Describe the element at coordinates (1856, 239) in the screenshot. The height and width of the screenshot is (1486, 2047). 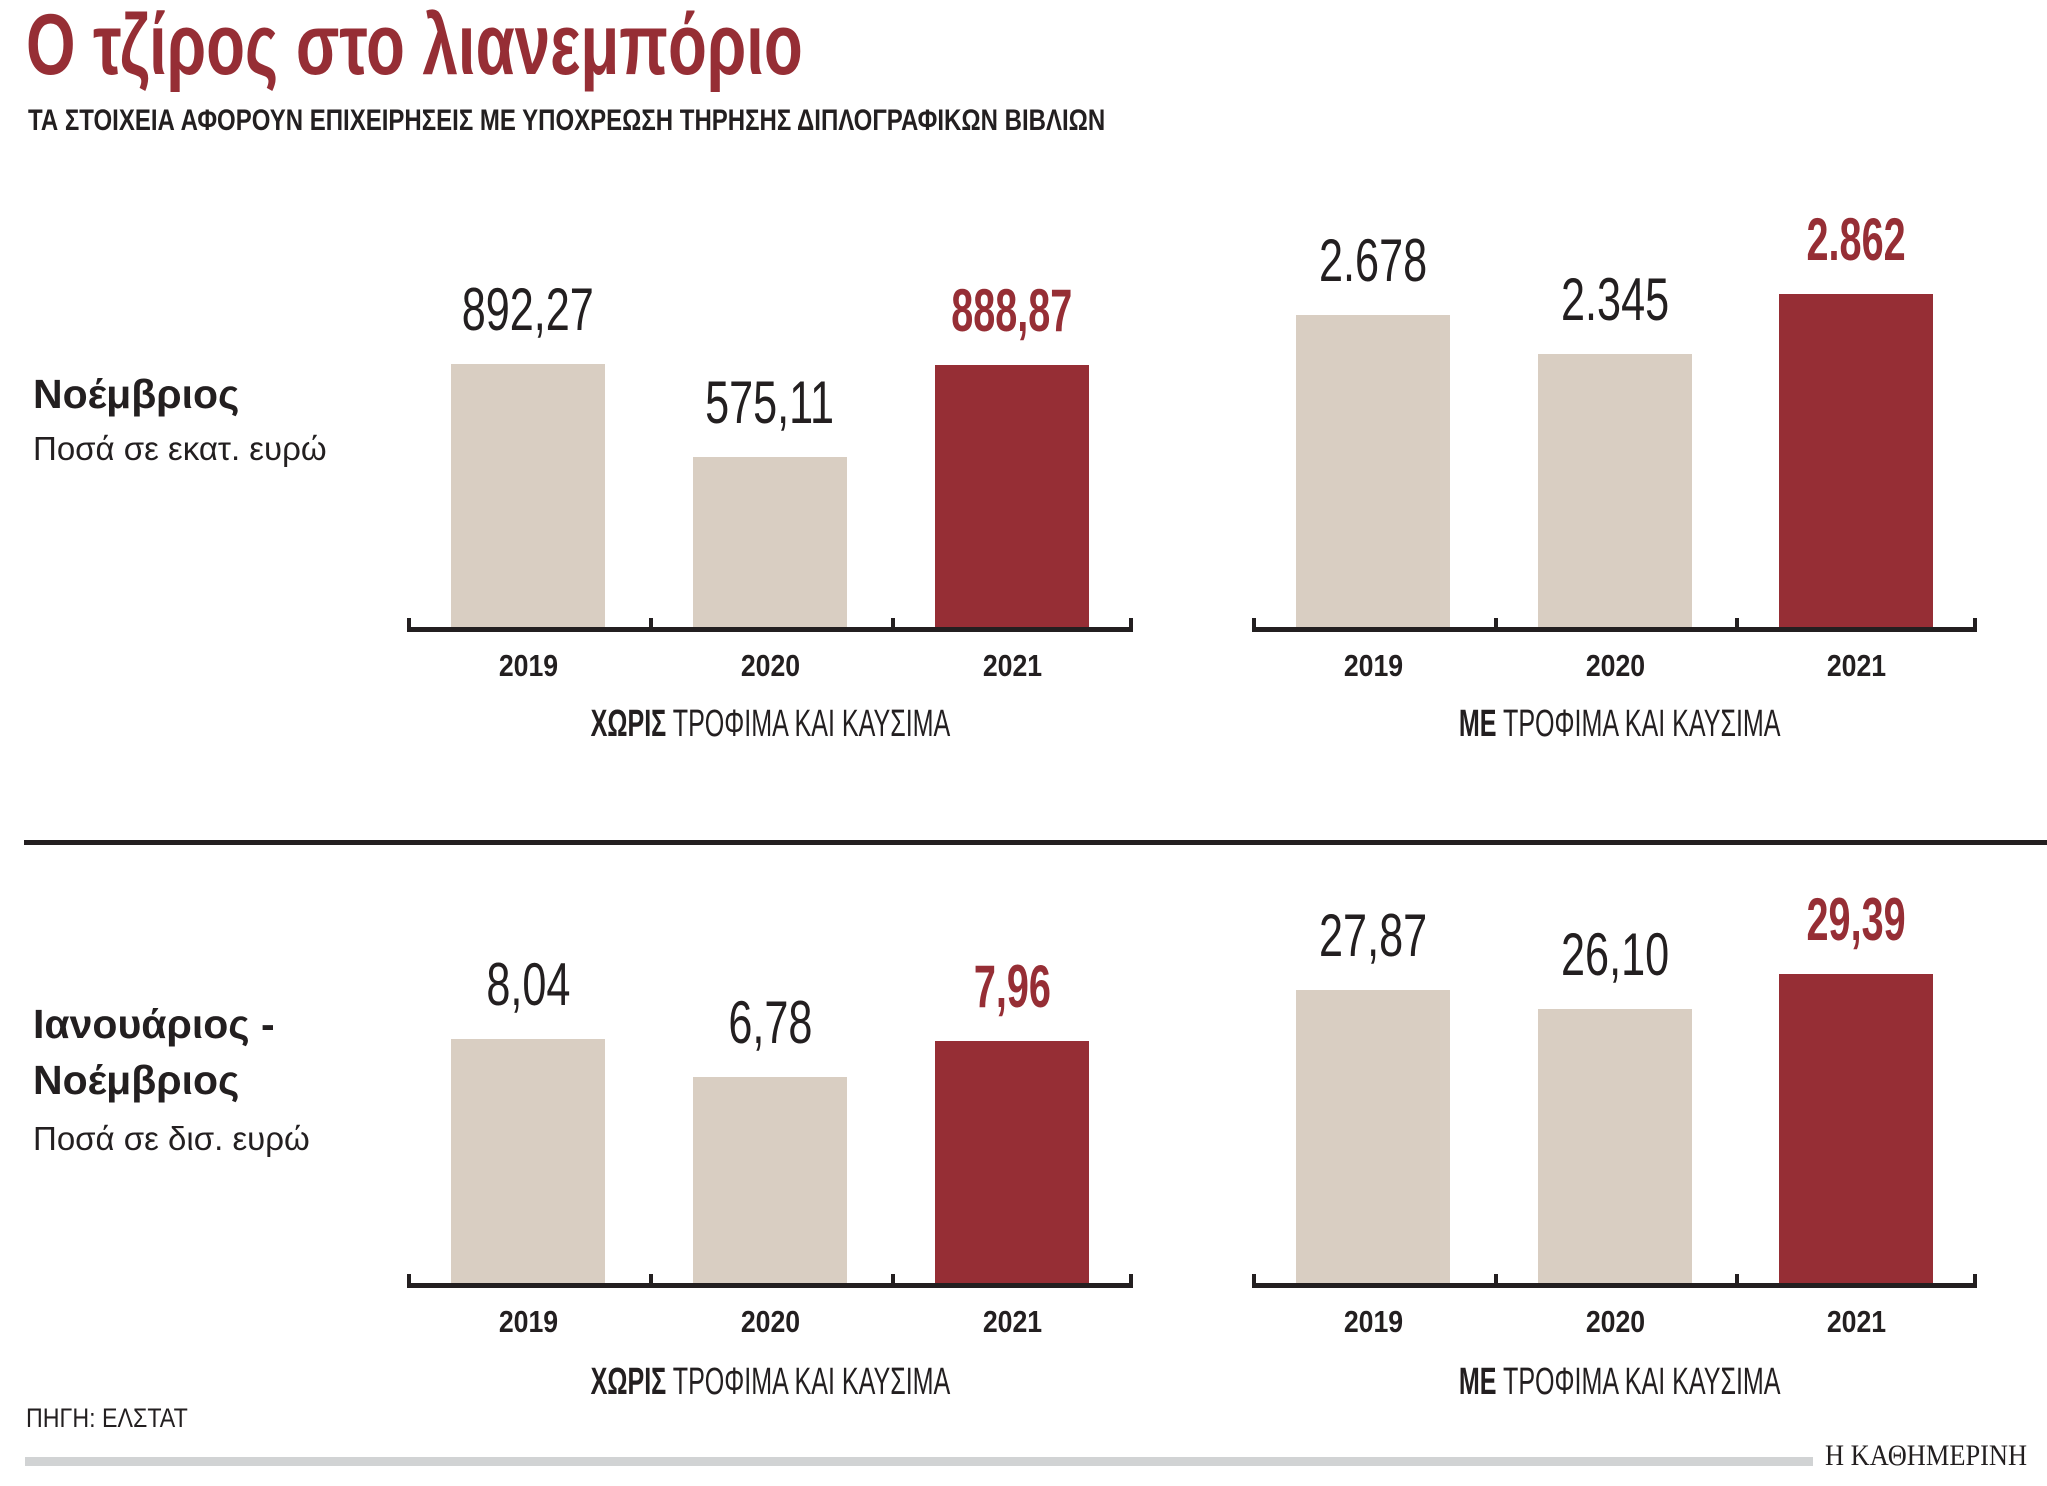
I see `bar-value-label: 2.862` at that location.